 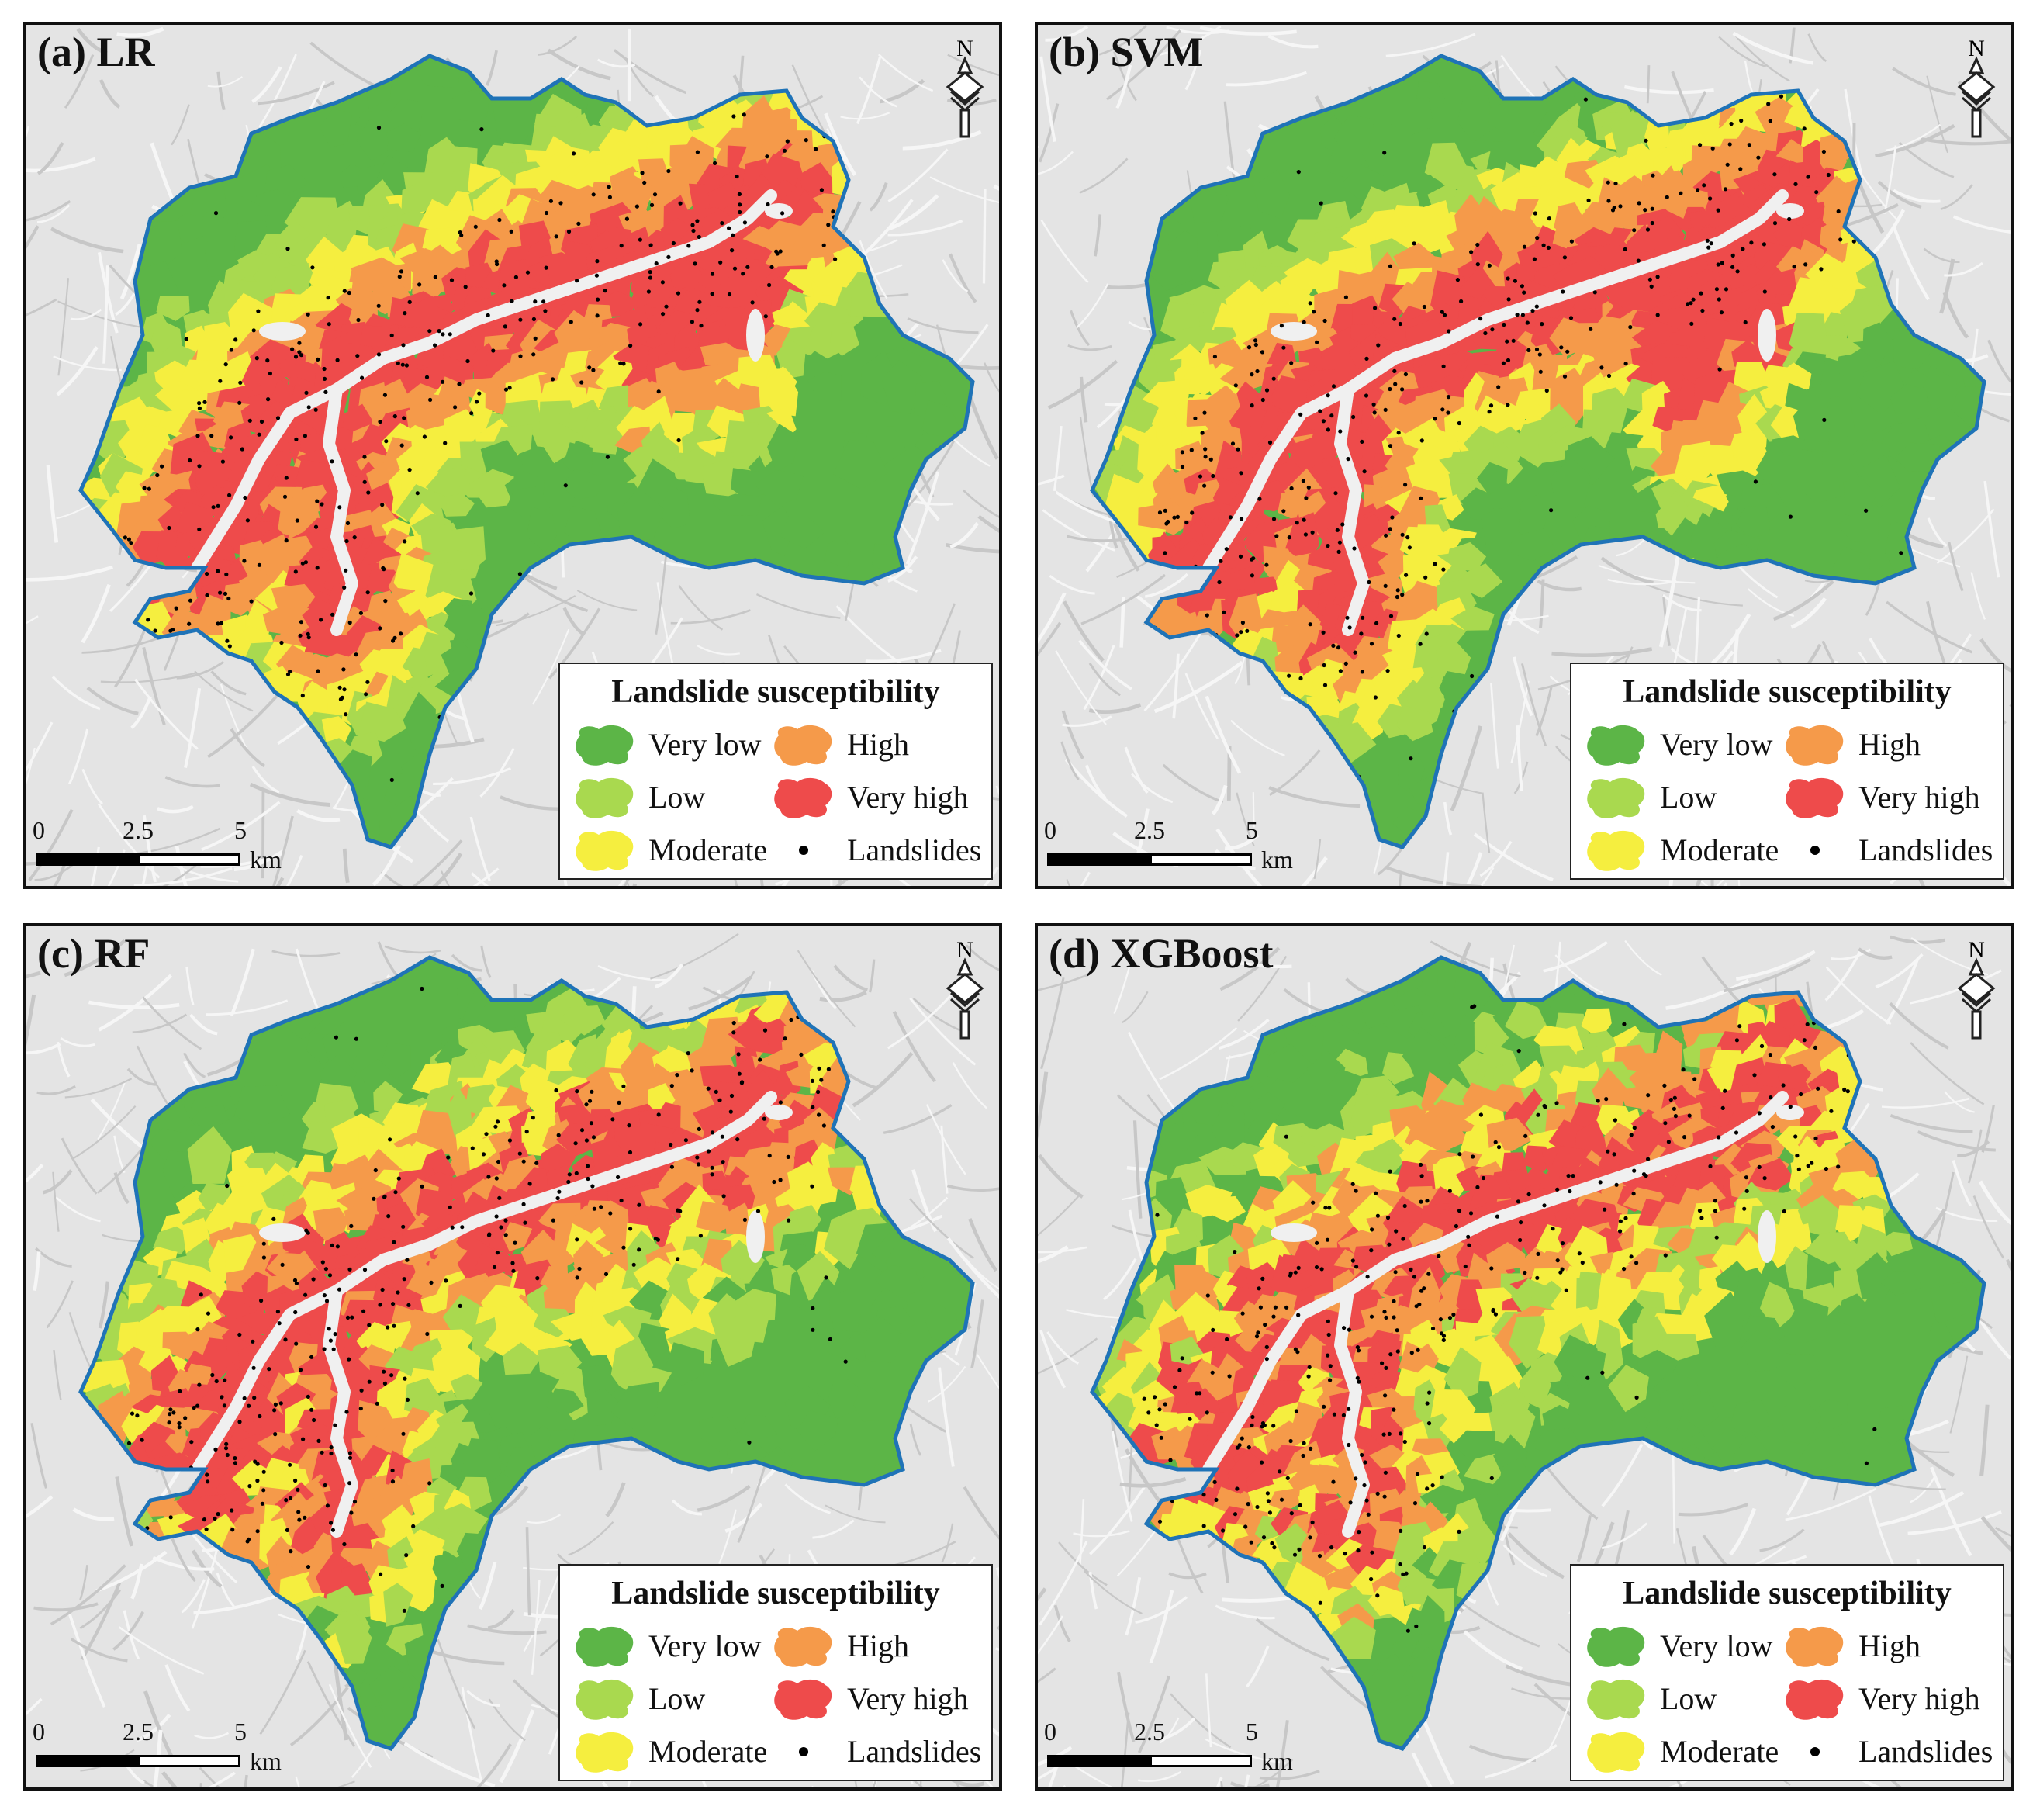 I want to click on legend-label: Low, so click(x=677, y=1699).